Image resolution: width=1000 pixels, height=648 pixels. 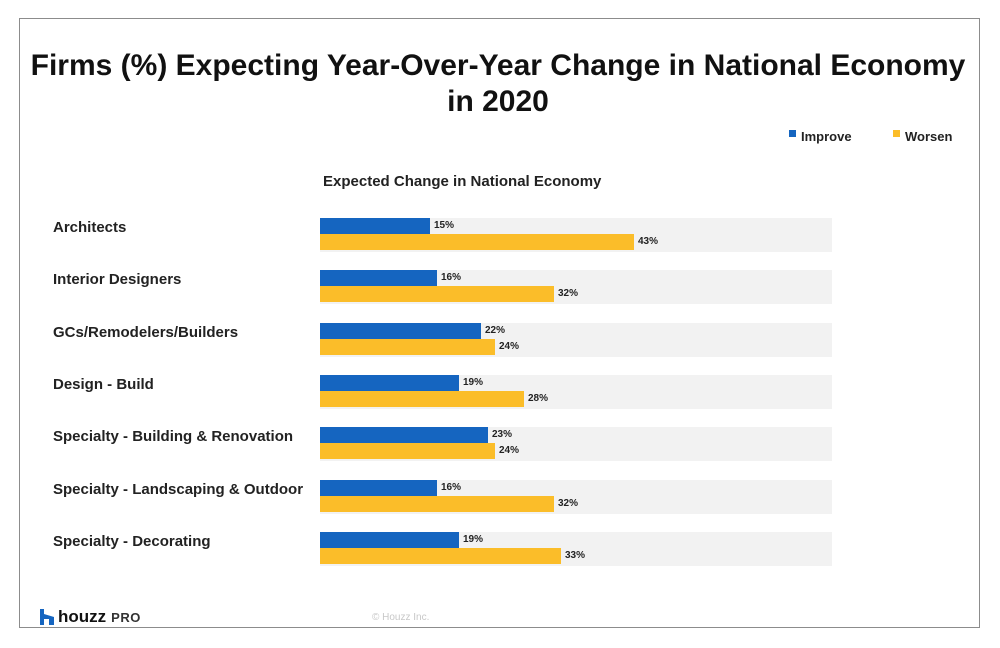 I want to click on category-label: Interior Designers, so click(x=117, y=279).